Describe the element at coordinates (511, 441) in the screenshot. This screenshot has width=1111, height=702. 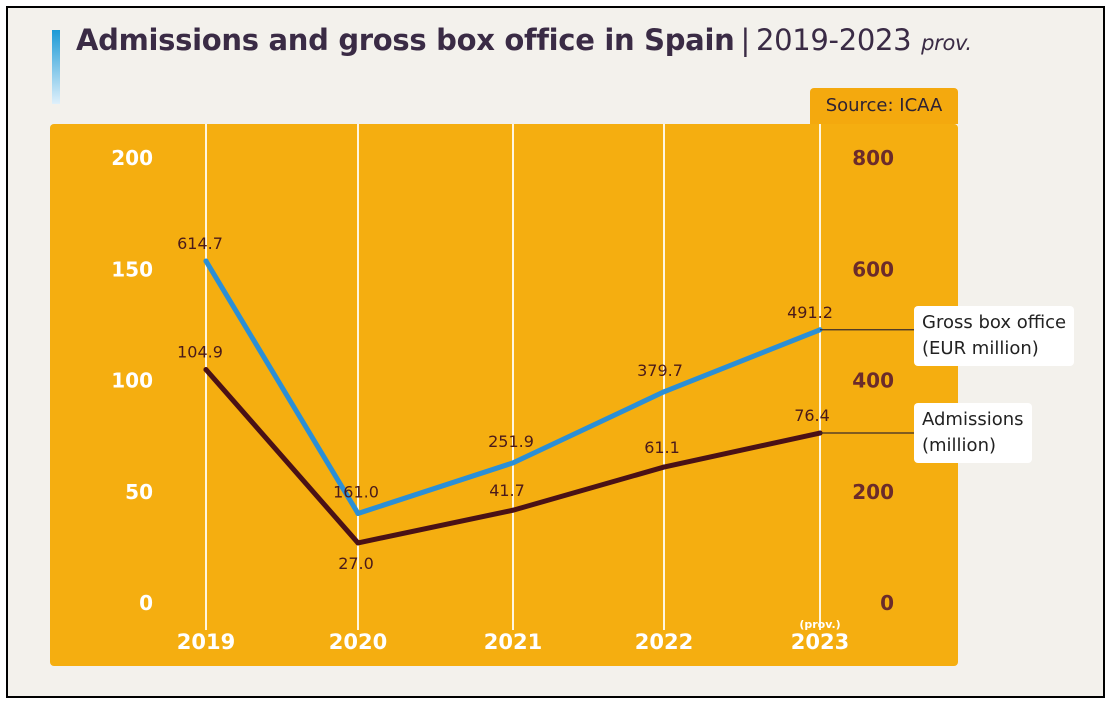
I see `series-0-label-2021: 251.9` at that location.